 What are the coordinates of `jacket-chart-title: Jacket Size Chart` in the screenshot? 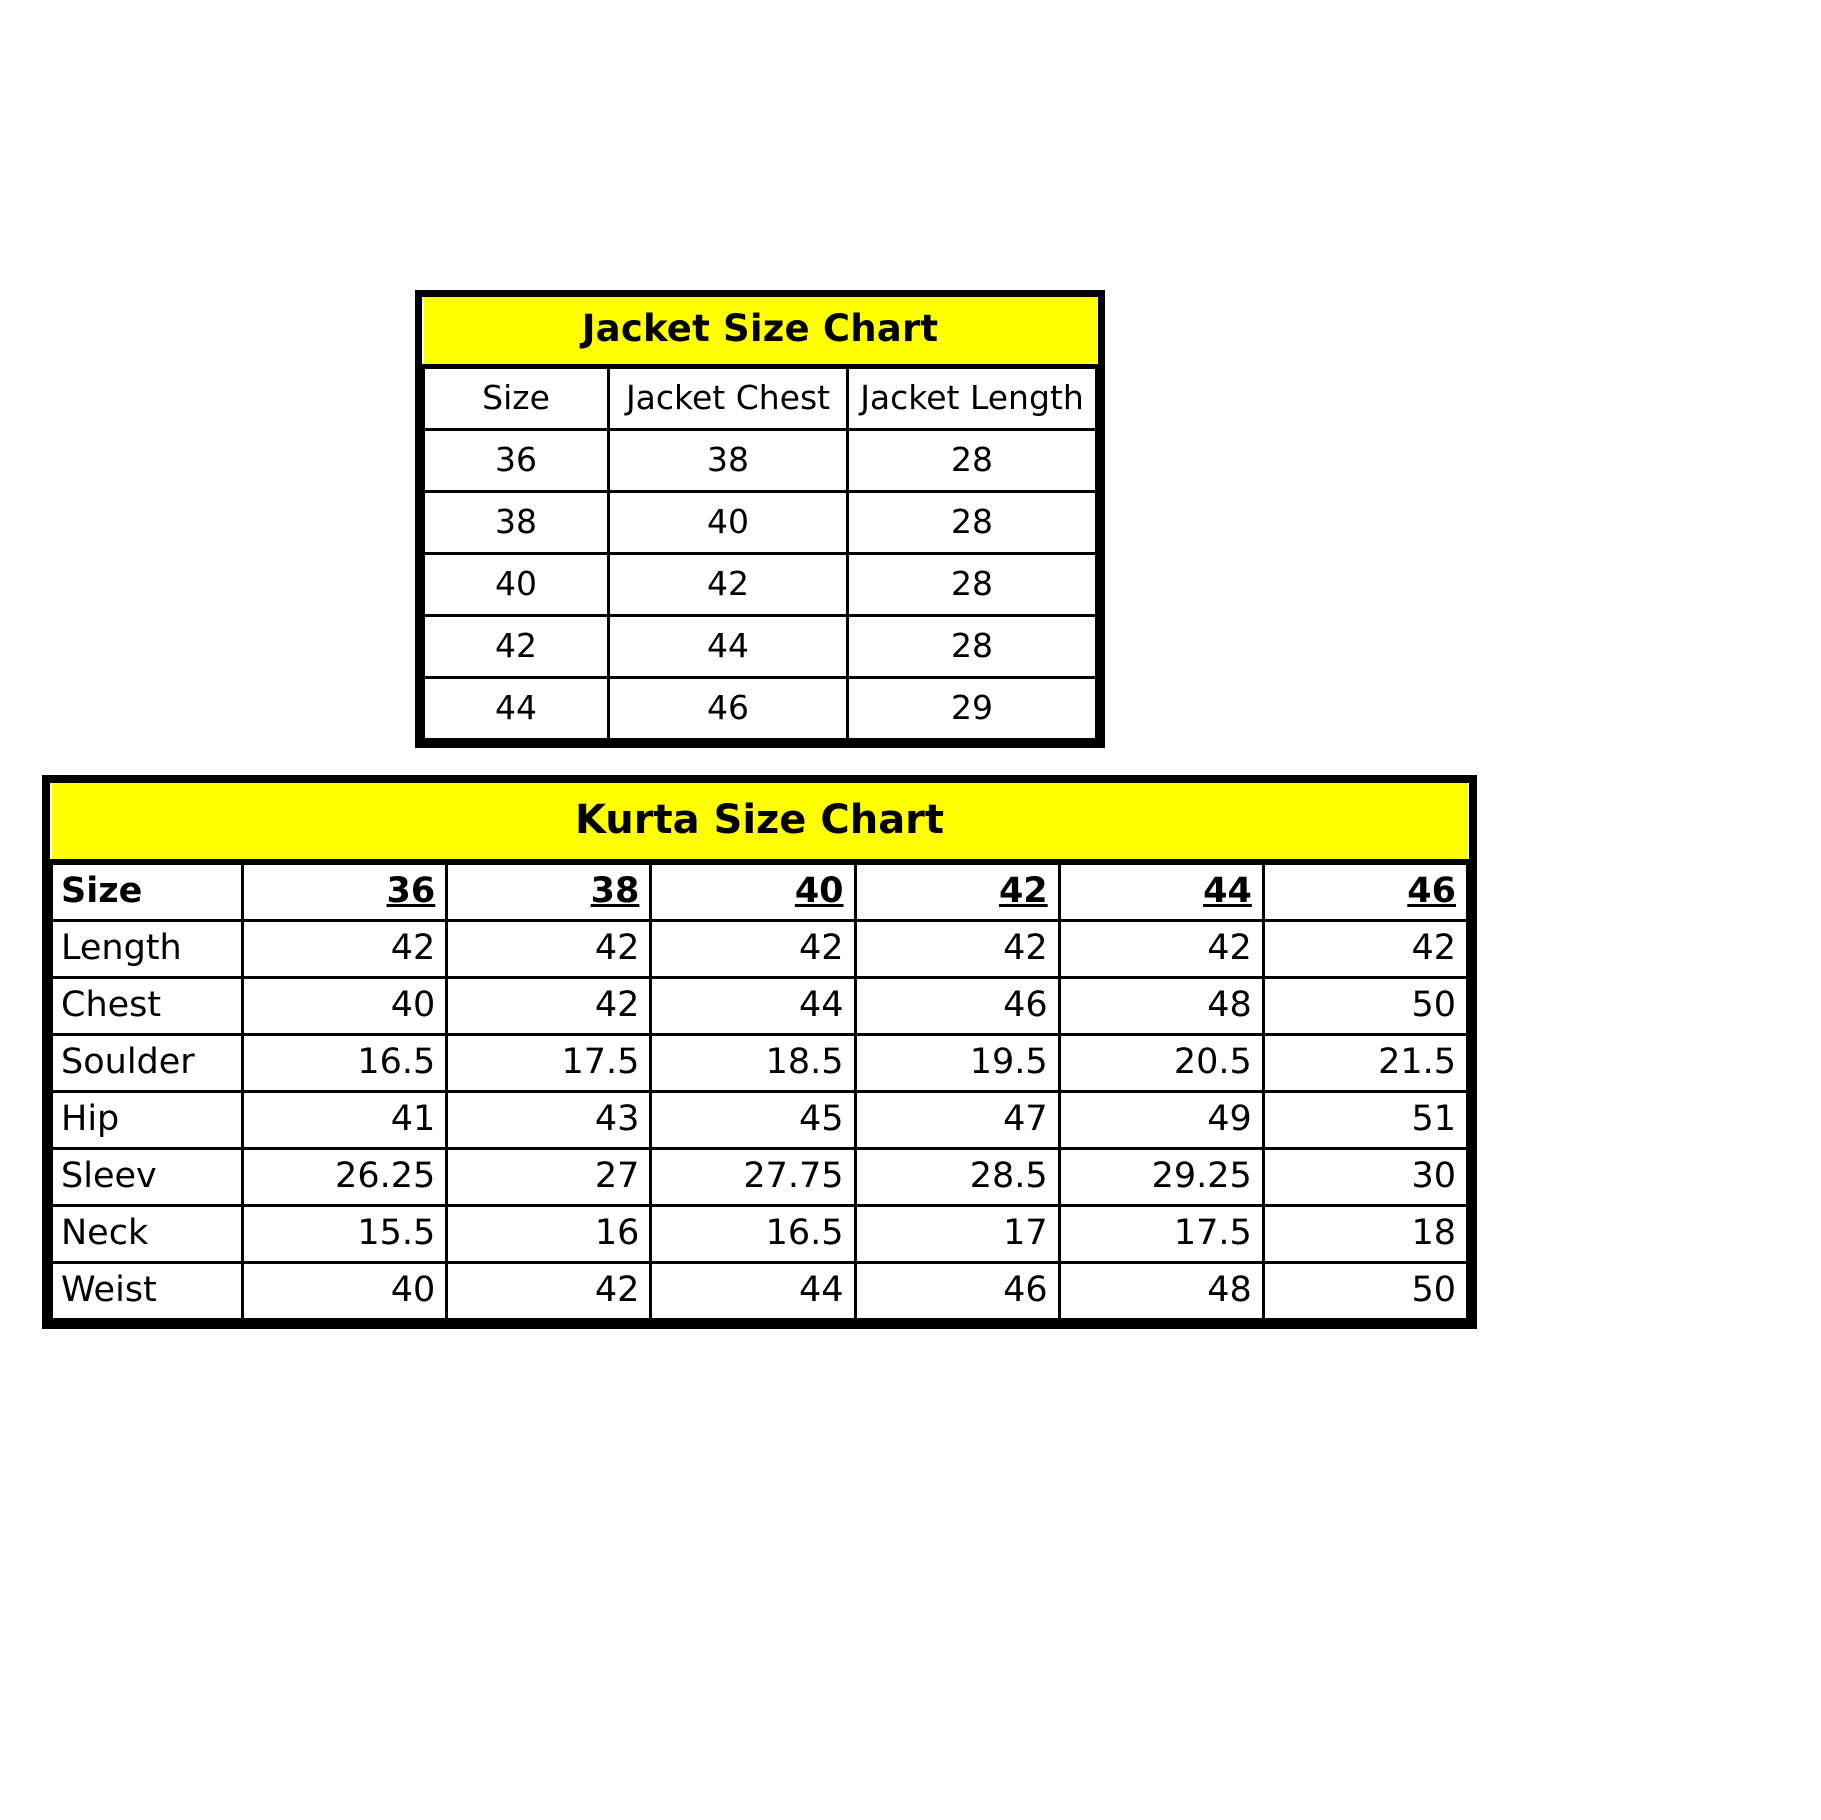 It's located at (760, 333).